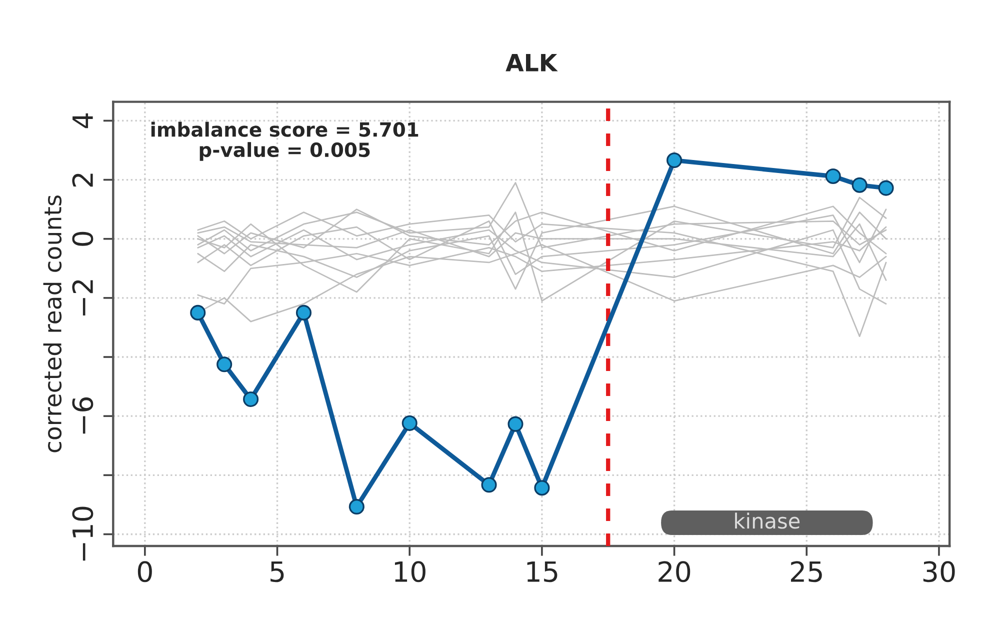  I want to click on y-tick-label: 0, so click(83, 239).